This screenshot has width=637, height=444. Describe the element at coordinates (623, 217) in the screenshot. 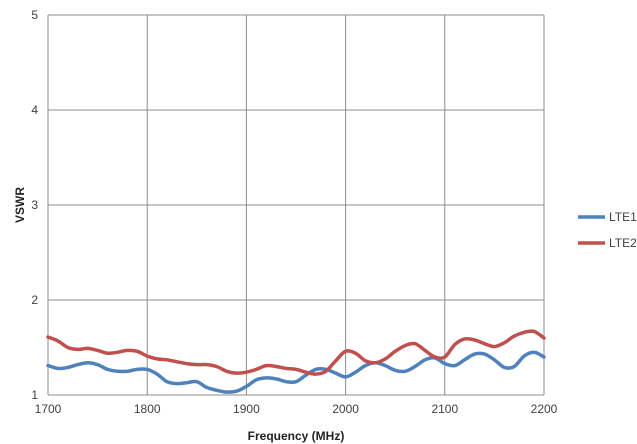

I see `legend-label-lte1: LTE1` at that location.